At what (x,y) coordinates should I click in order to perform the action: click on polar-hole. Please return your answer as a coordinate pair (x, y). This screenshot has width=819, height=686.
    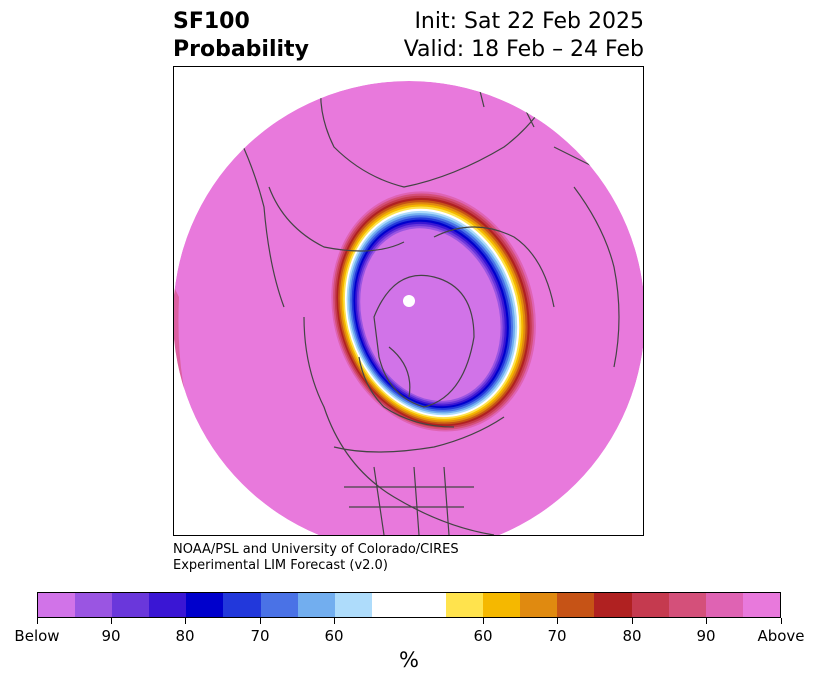
    Looking at the image, I should click on (409, 301).